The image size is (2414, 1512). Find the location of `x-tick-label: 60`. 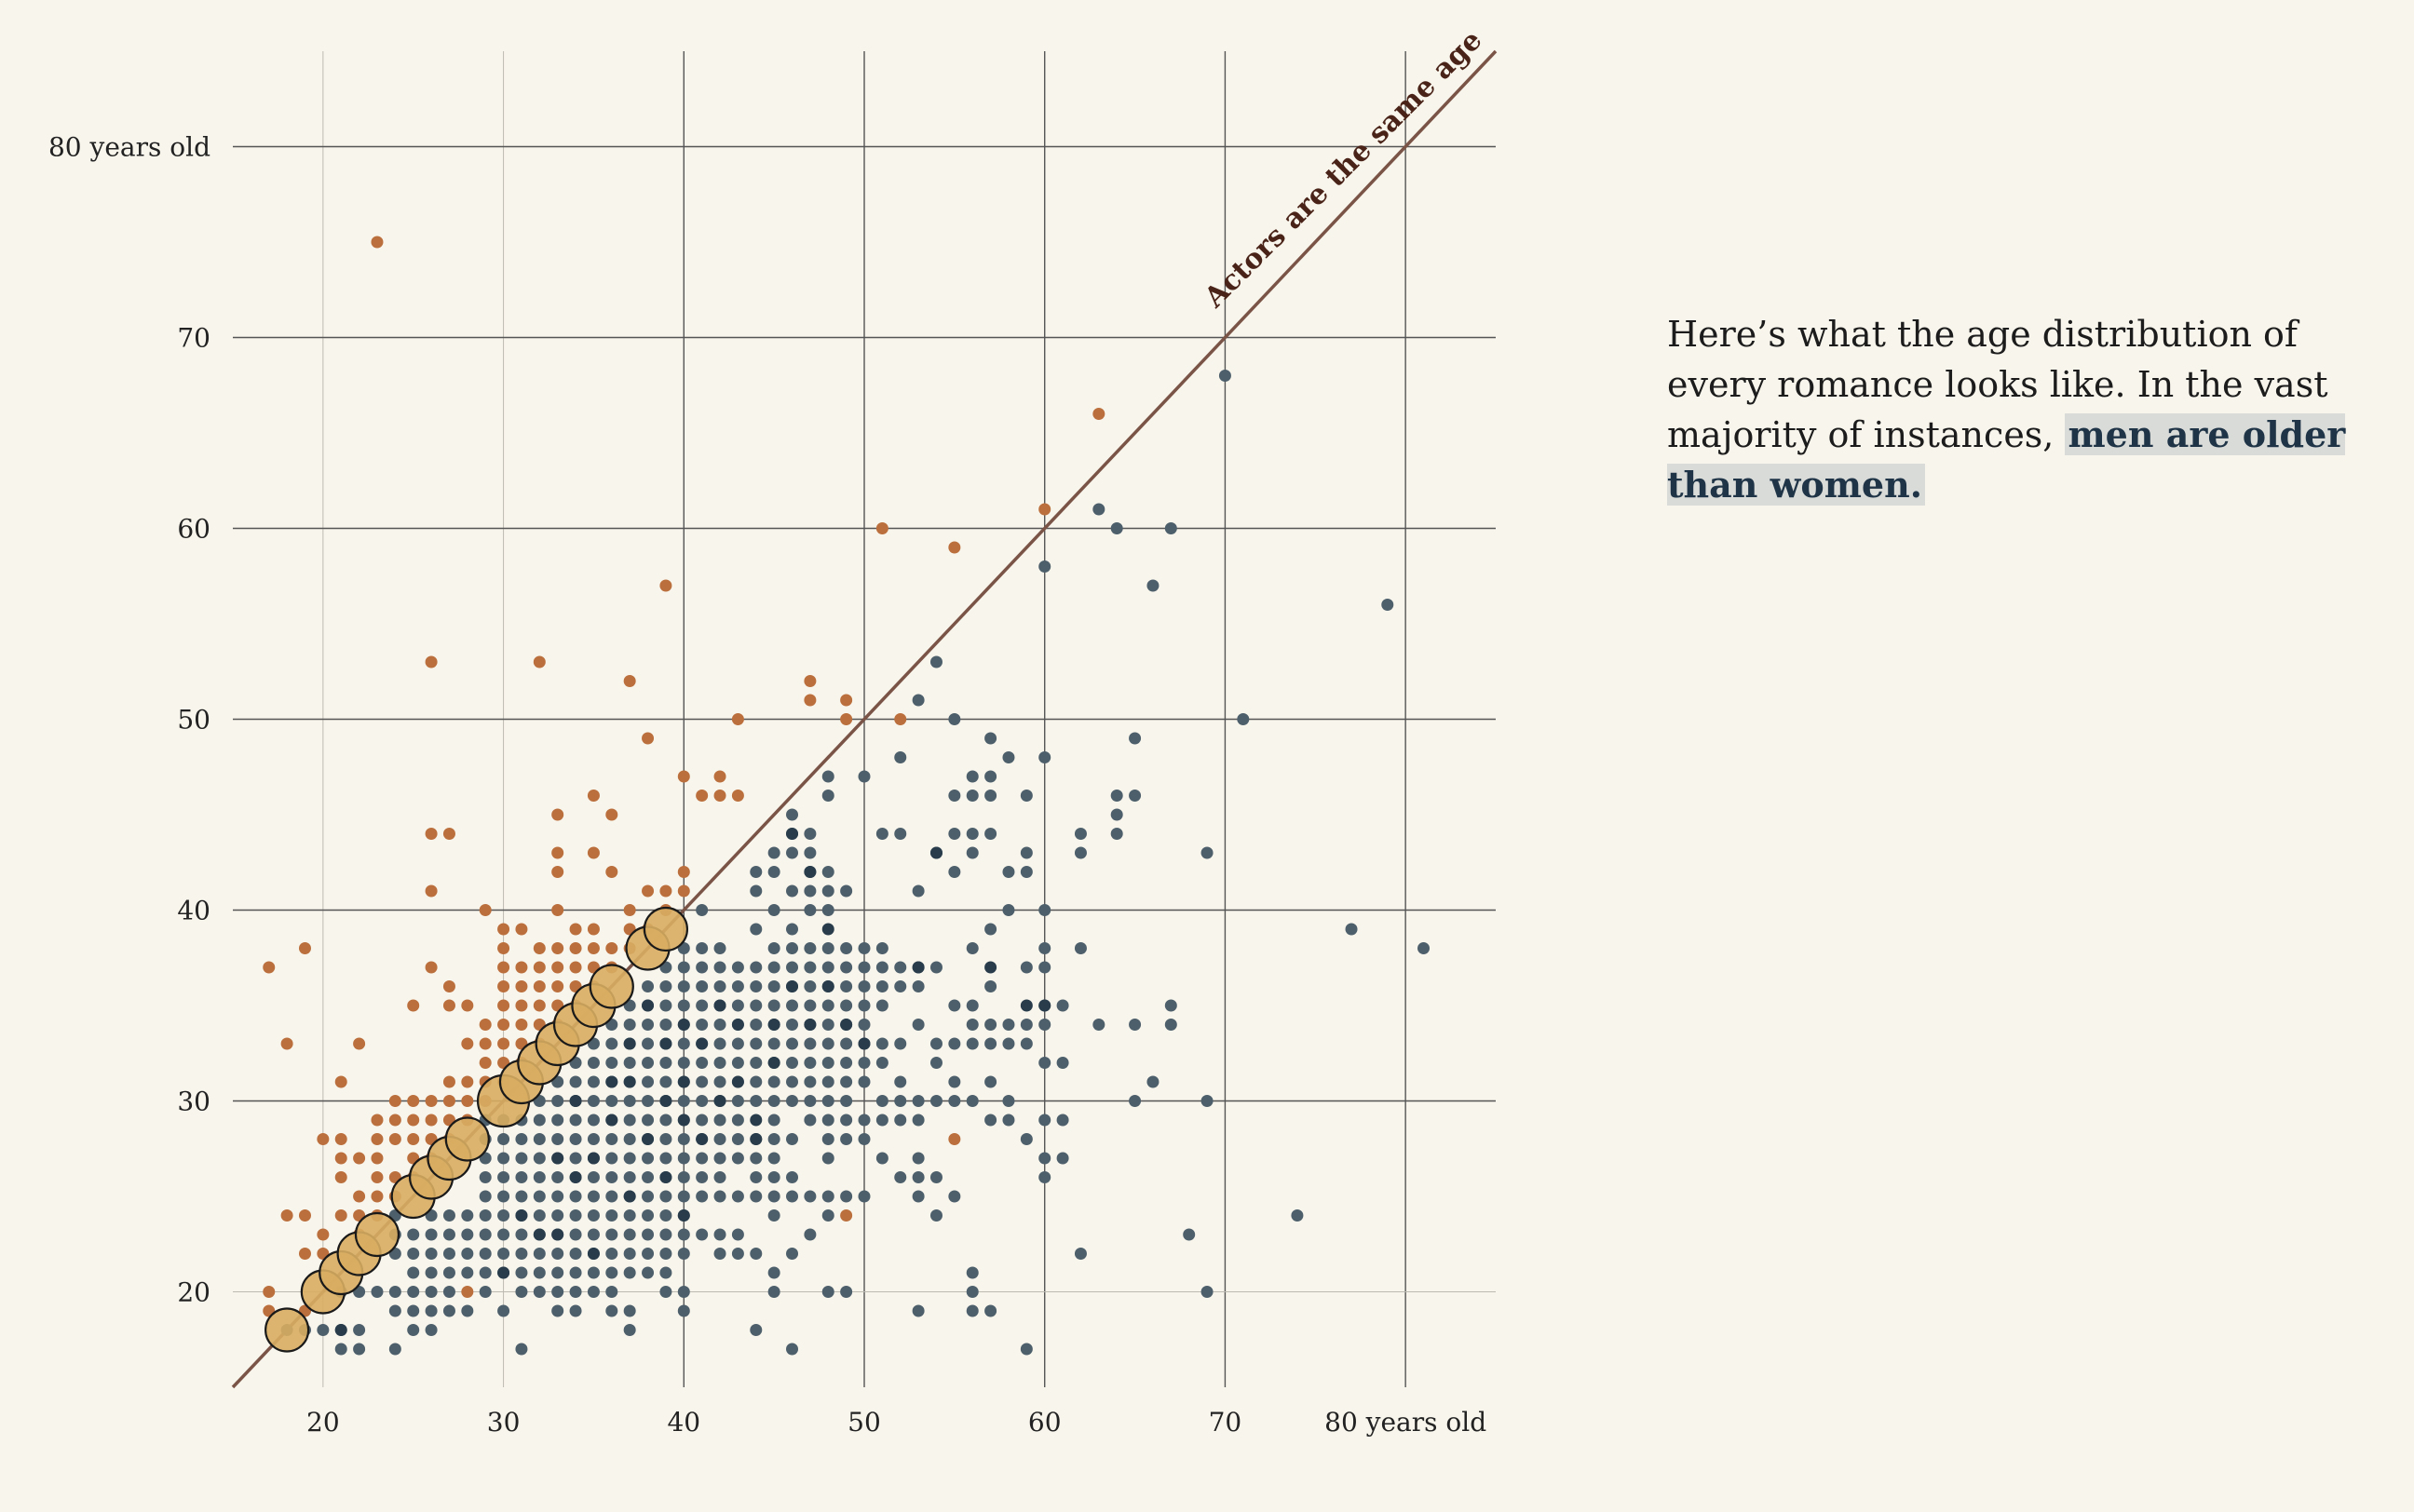

x-tick-label: 60 is located at coordinates (1045, 1422).